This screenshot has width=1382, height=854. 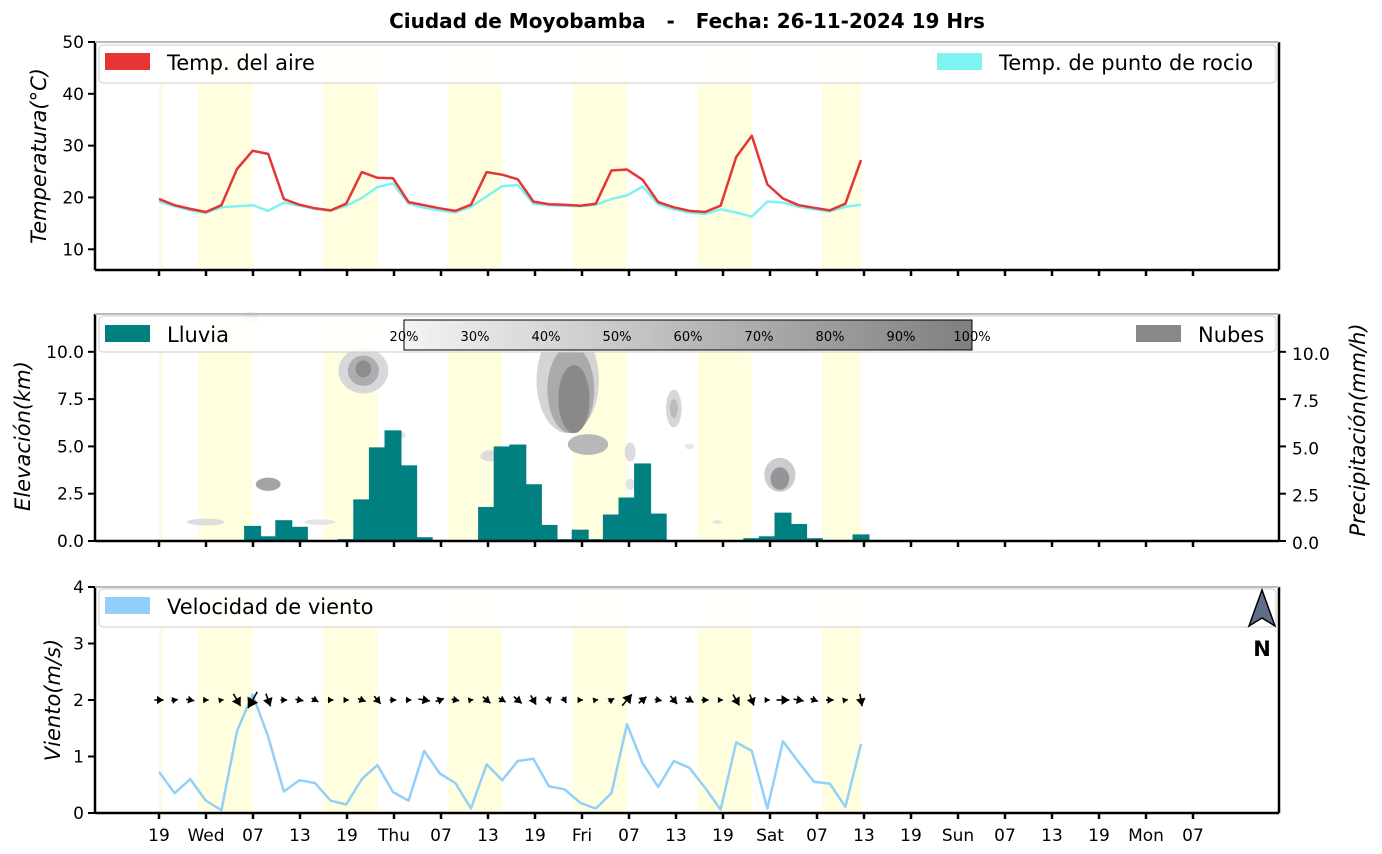 I want to click on compass-north-label: N, so click(x=1262, y=649).